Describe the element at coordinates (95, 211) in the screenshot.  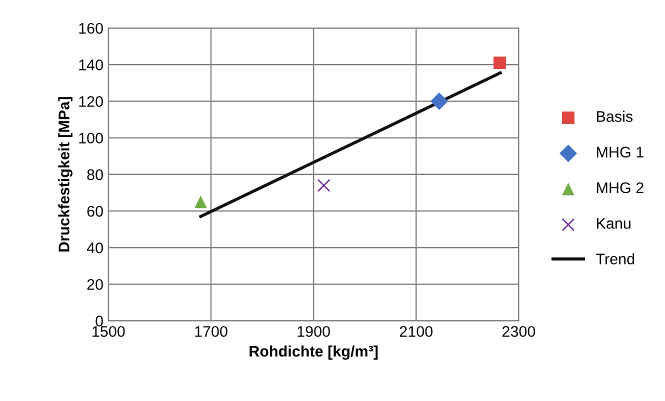
I see `y-tick-label: 60` at that location.